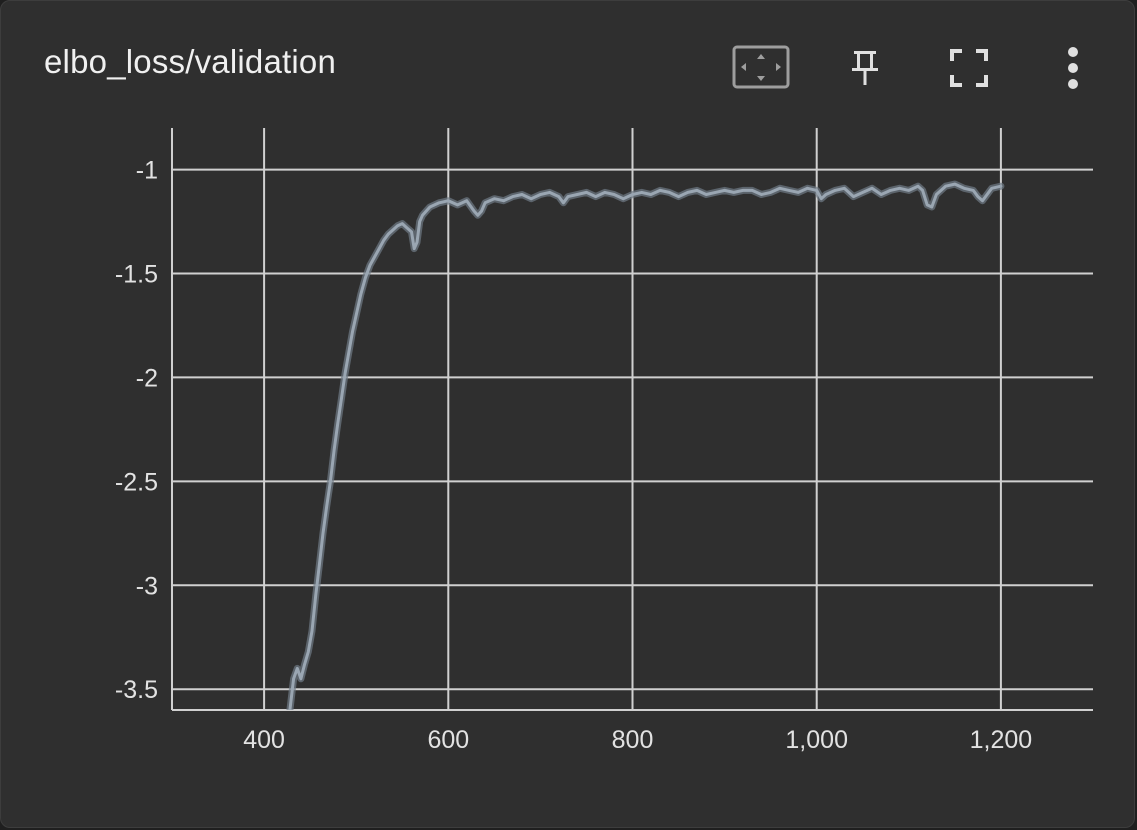  I want to click on more-vert-icon, so click(1073, 68).